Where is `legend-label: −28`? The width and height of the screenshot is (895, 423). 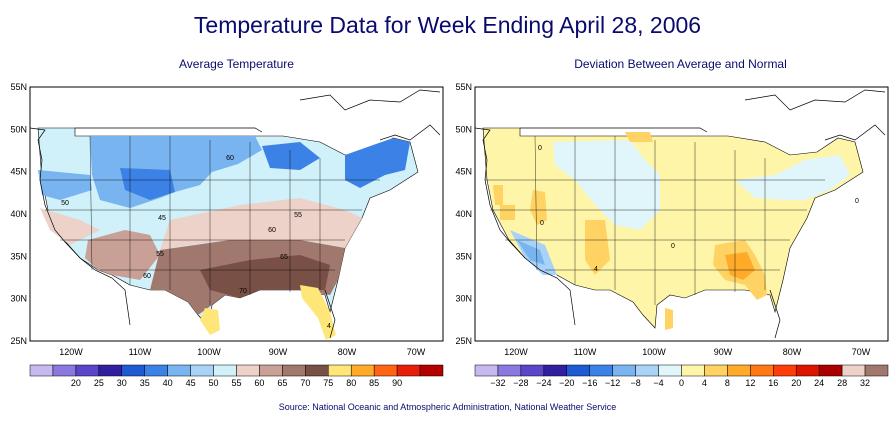 legend-label: −28 is located at coordinates (520, 383).